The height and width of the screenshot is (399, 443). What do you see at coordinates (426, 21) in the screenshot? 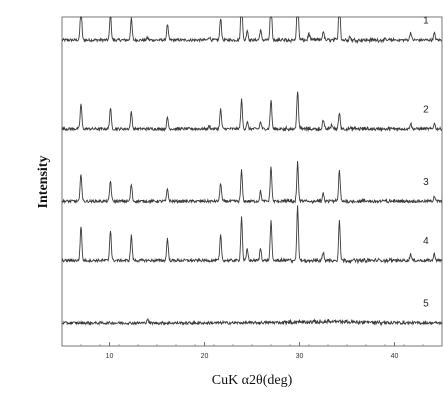
I see `series-label-1: 1` at bounding box center [426, 21].